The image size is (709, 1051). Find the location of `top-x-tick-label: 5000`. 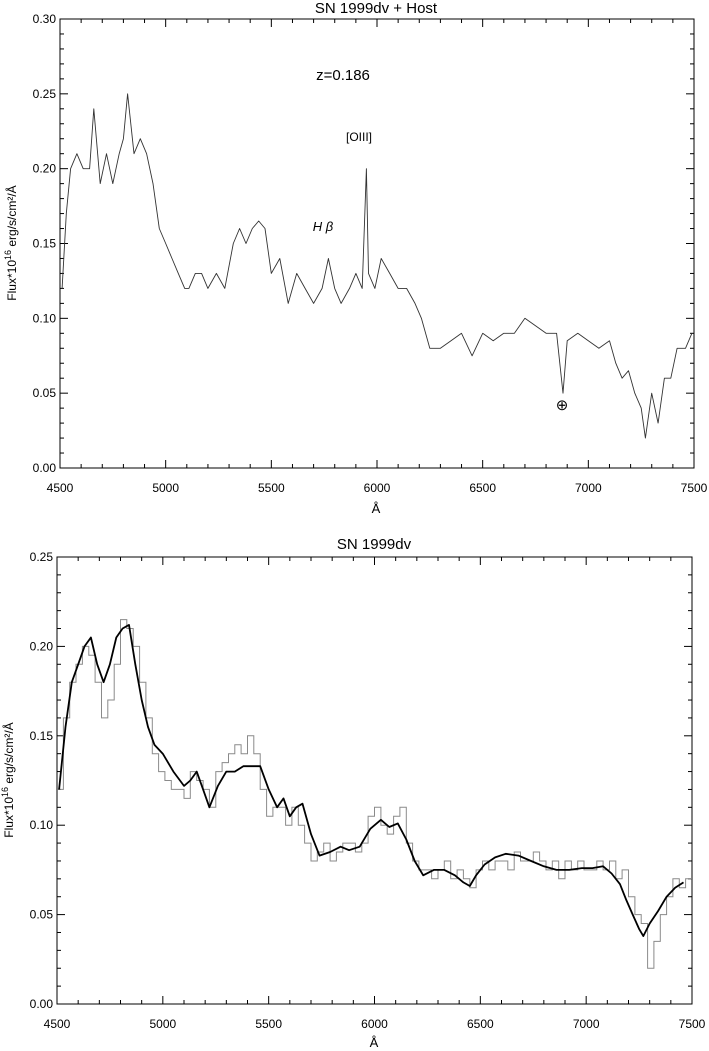

top-x-tick-label: 5000 is located at coordinates (165, 488).